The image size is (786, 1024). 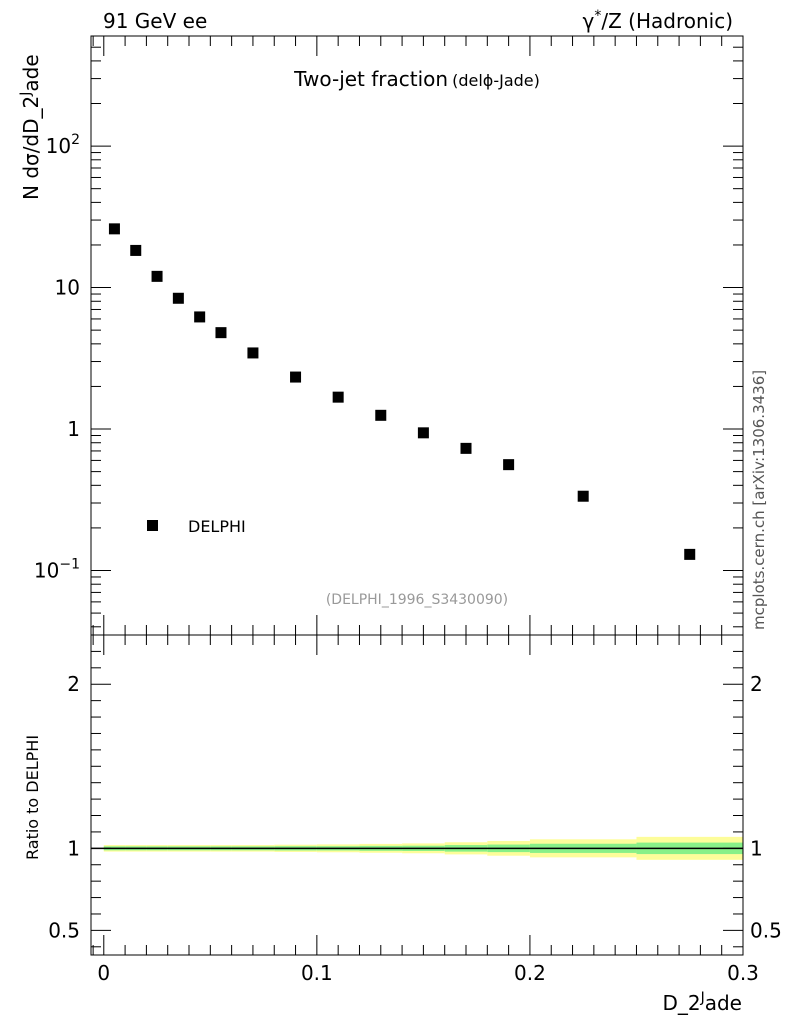 I want to click on y-tick-label: 1, so click(x=73, y=429).